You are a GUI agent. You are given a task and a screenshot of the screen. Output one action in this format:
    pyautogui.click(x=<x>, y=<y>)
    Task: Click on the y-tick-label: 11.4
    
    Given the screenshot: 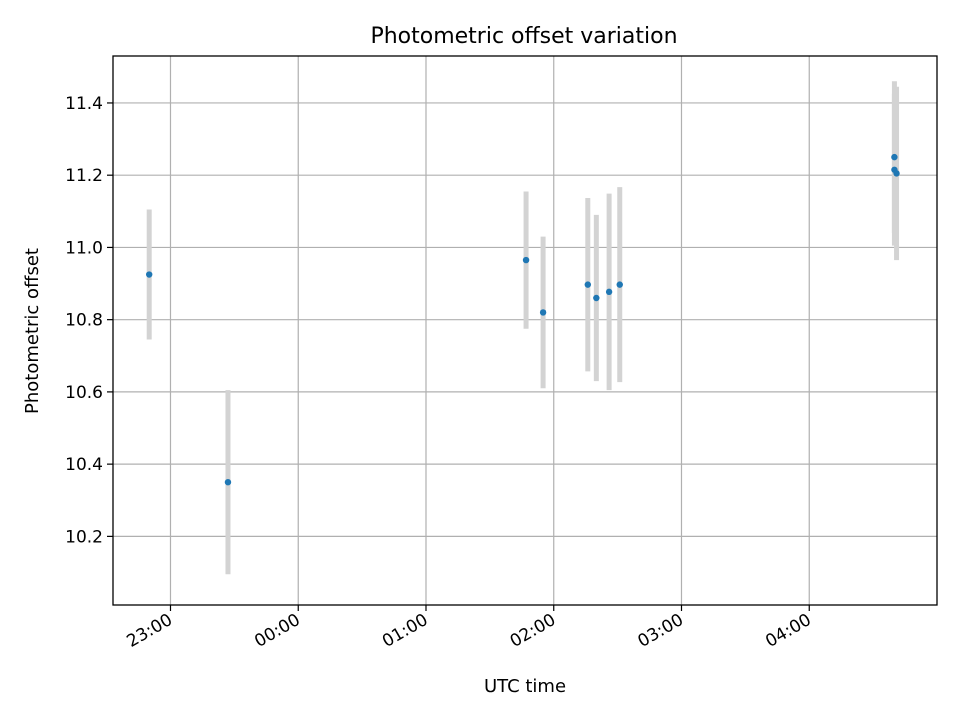 What is the action you would take?
    pyautogui.click(x=84, y=104)
    